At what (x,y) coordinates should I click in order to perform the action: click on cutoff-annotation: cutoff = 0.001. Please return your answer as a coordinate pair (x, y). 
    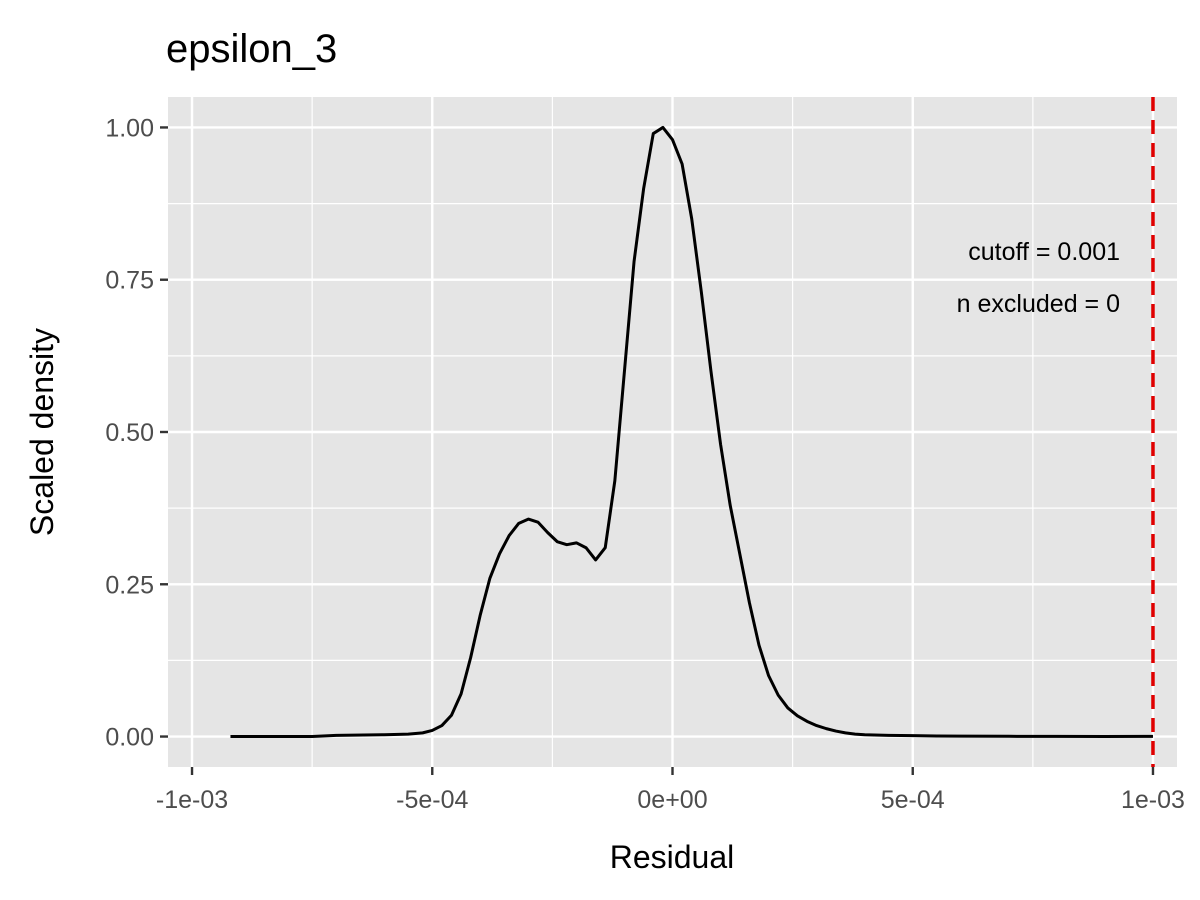
    Looking at the image, I should click on (1044, 252).